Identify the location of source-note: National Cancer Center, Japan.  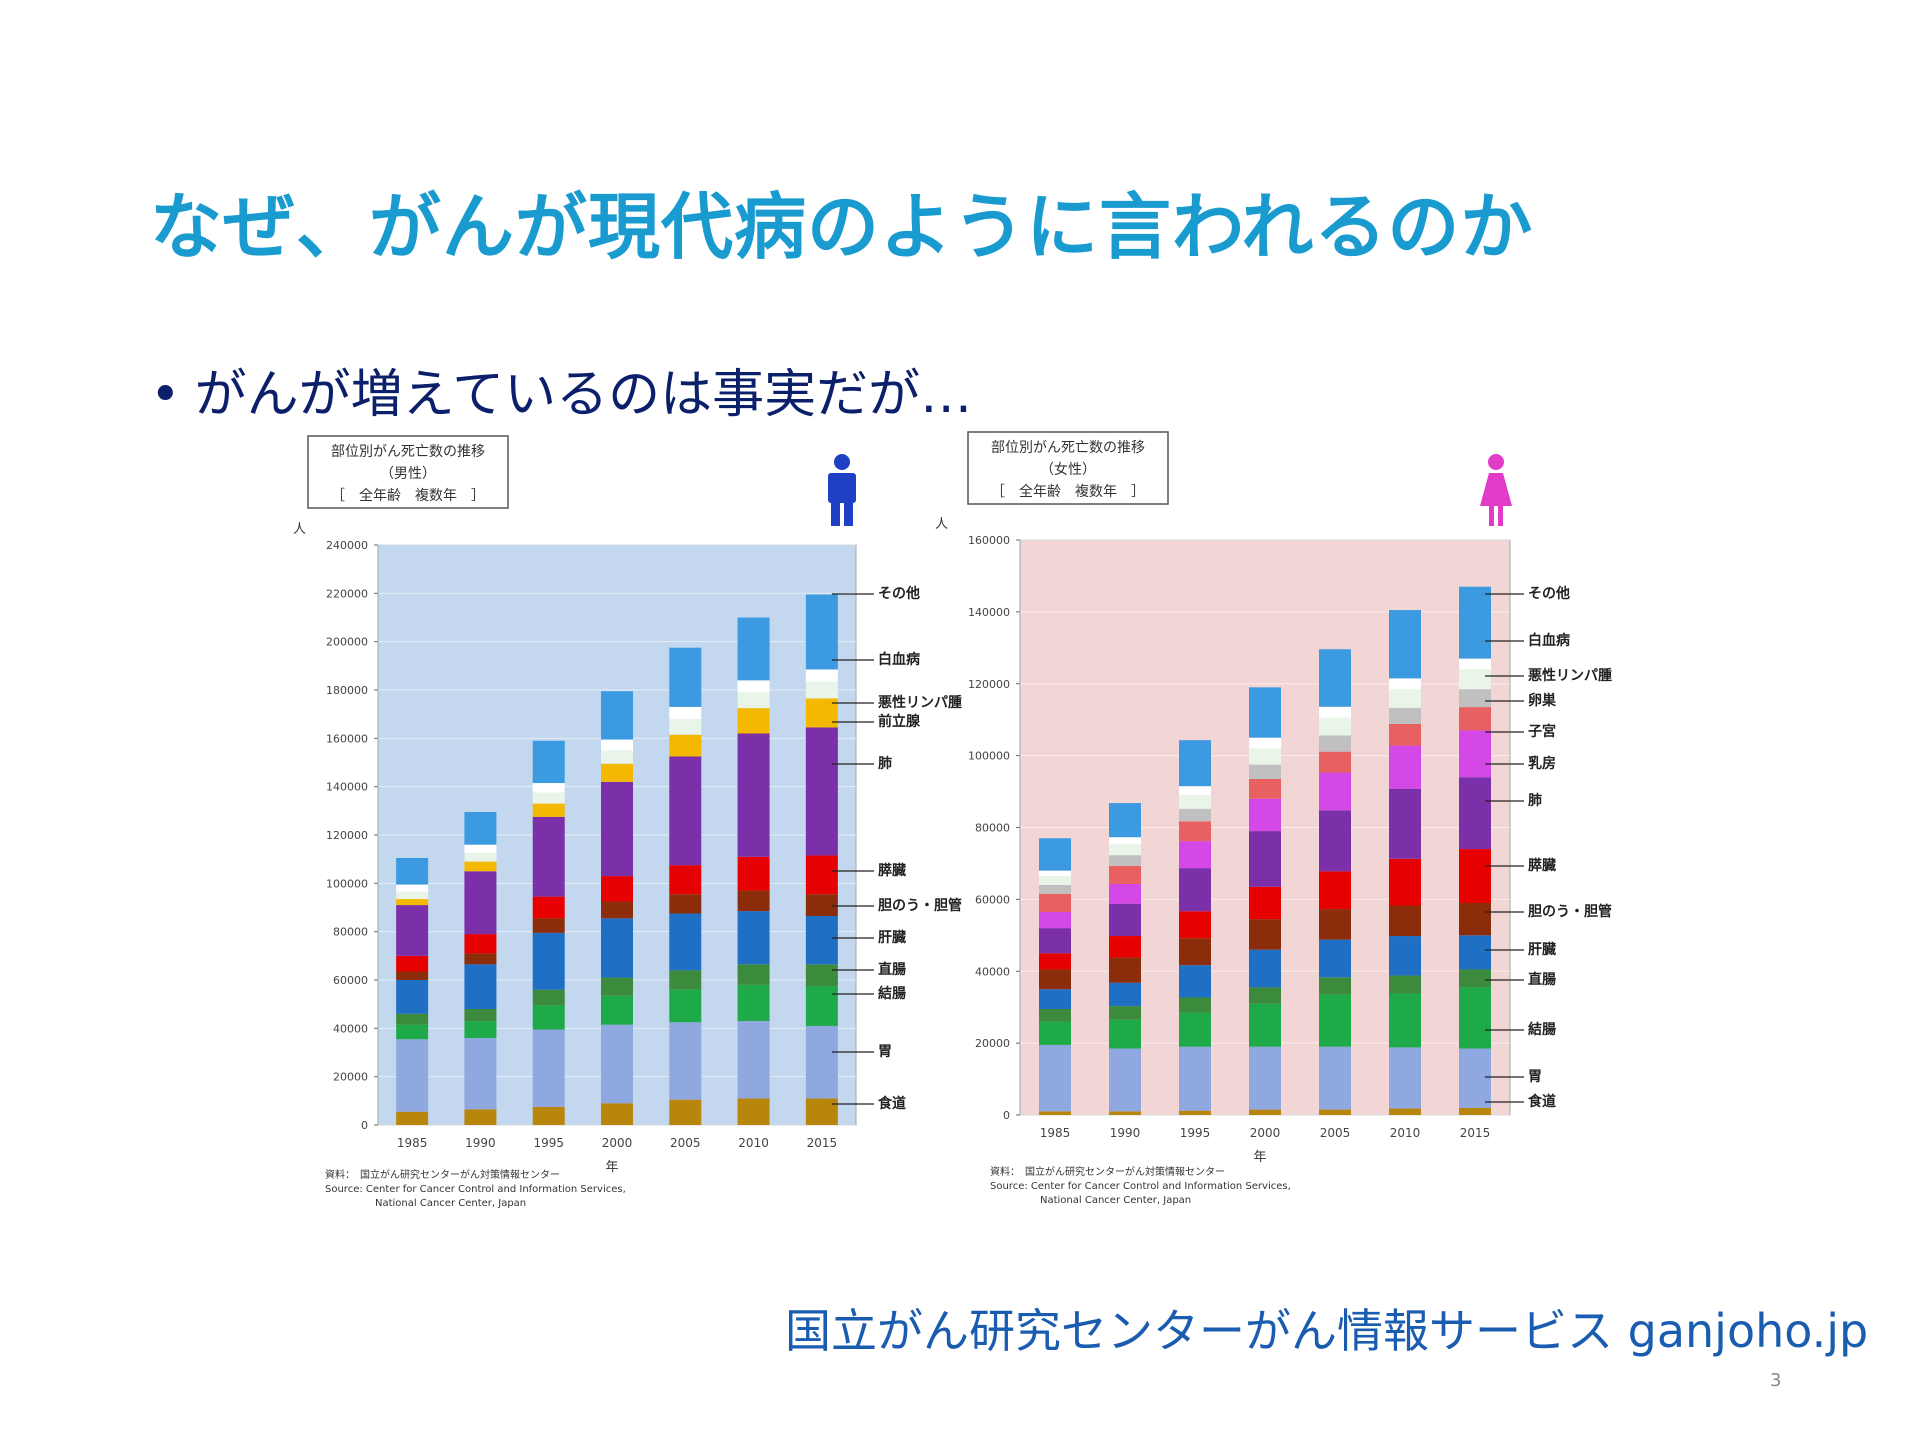
(1115, 1200).